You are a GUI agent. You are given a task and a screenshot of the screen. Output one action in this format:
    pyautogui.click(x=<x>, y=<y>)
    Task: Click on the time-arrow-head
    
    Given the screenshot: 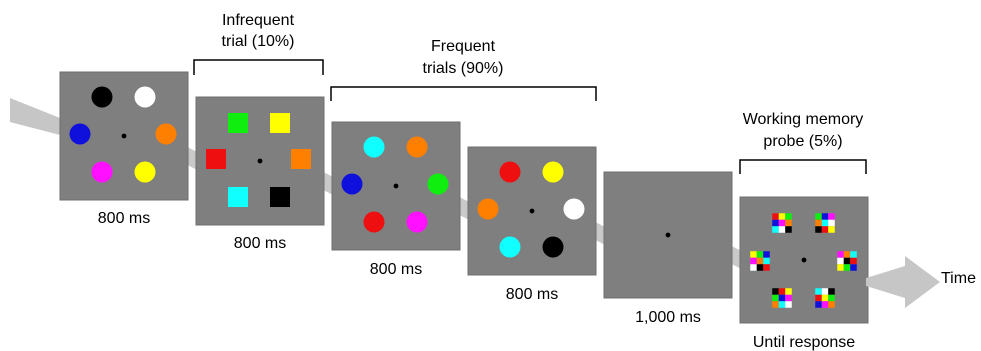 What is the action you would take?
    pyautogui.click(x=903, y=282)
    